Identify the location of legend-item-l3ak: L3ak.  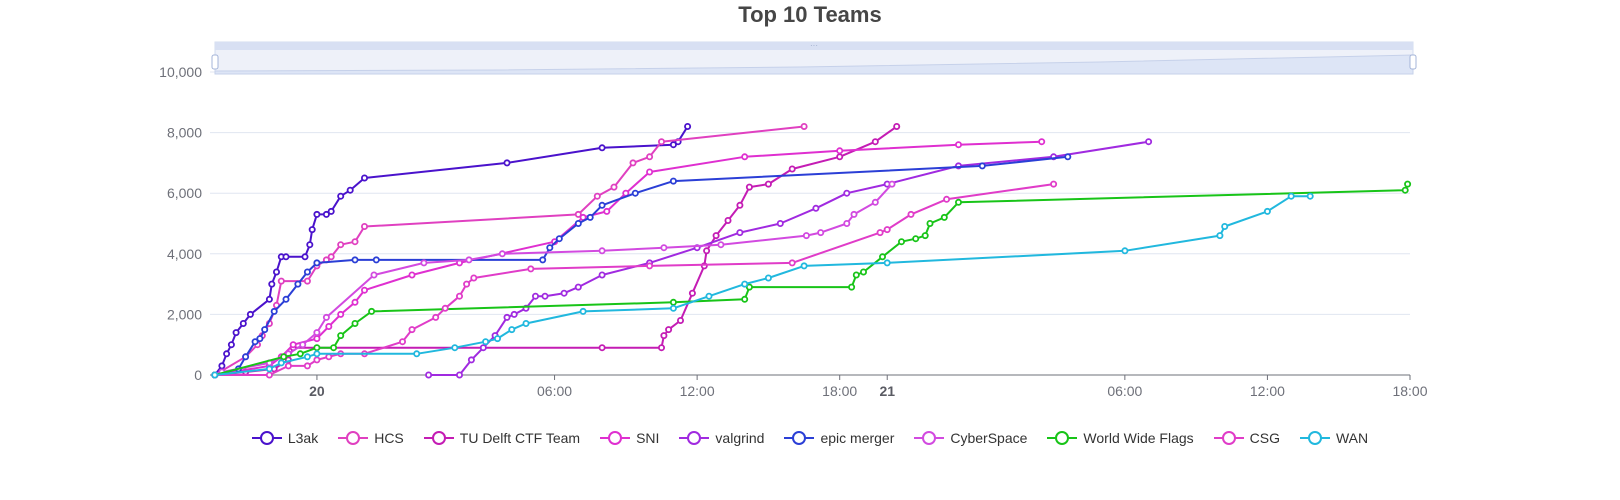
(284, 438).